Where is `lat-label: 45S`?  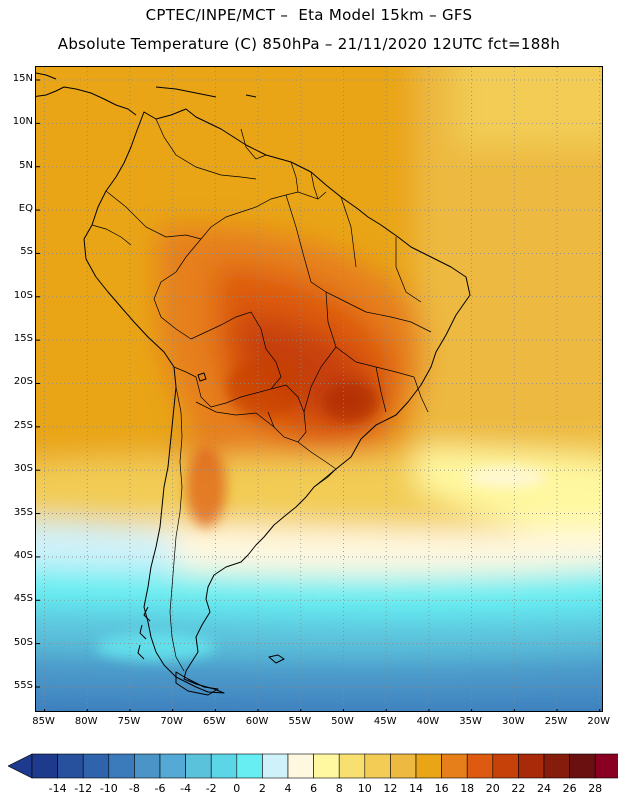 lat-label: 45S is located at coordinates (23, 599).